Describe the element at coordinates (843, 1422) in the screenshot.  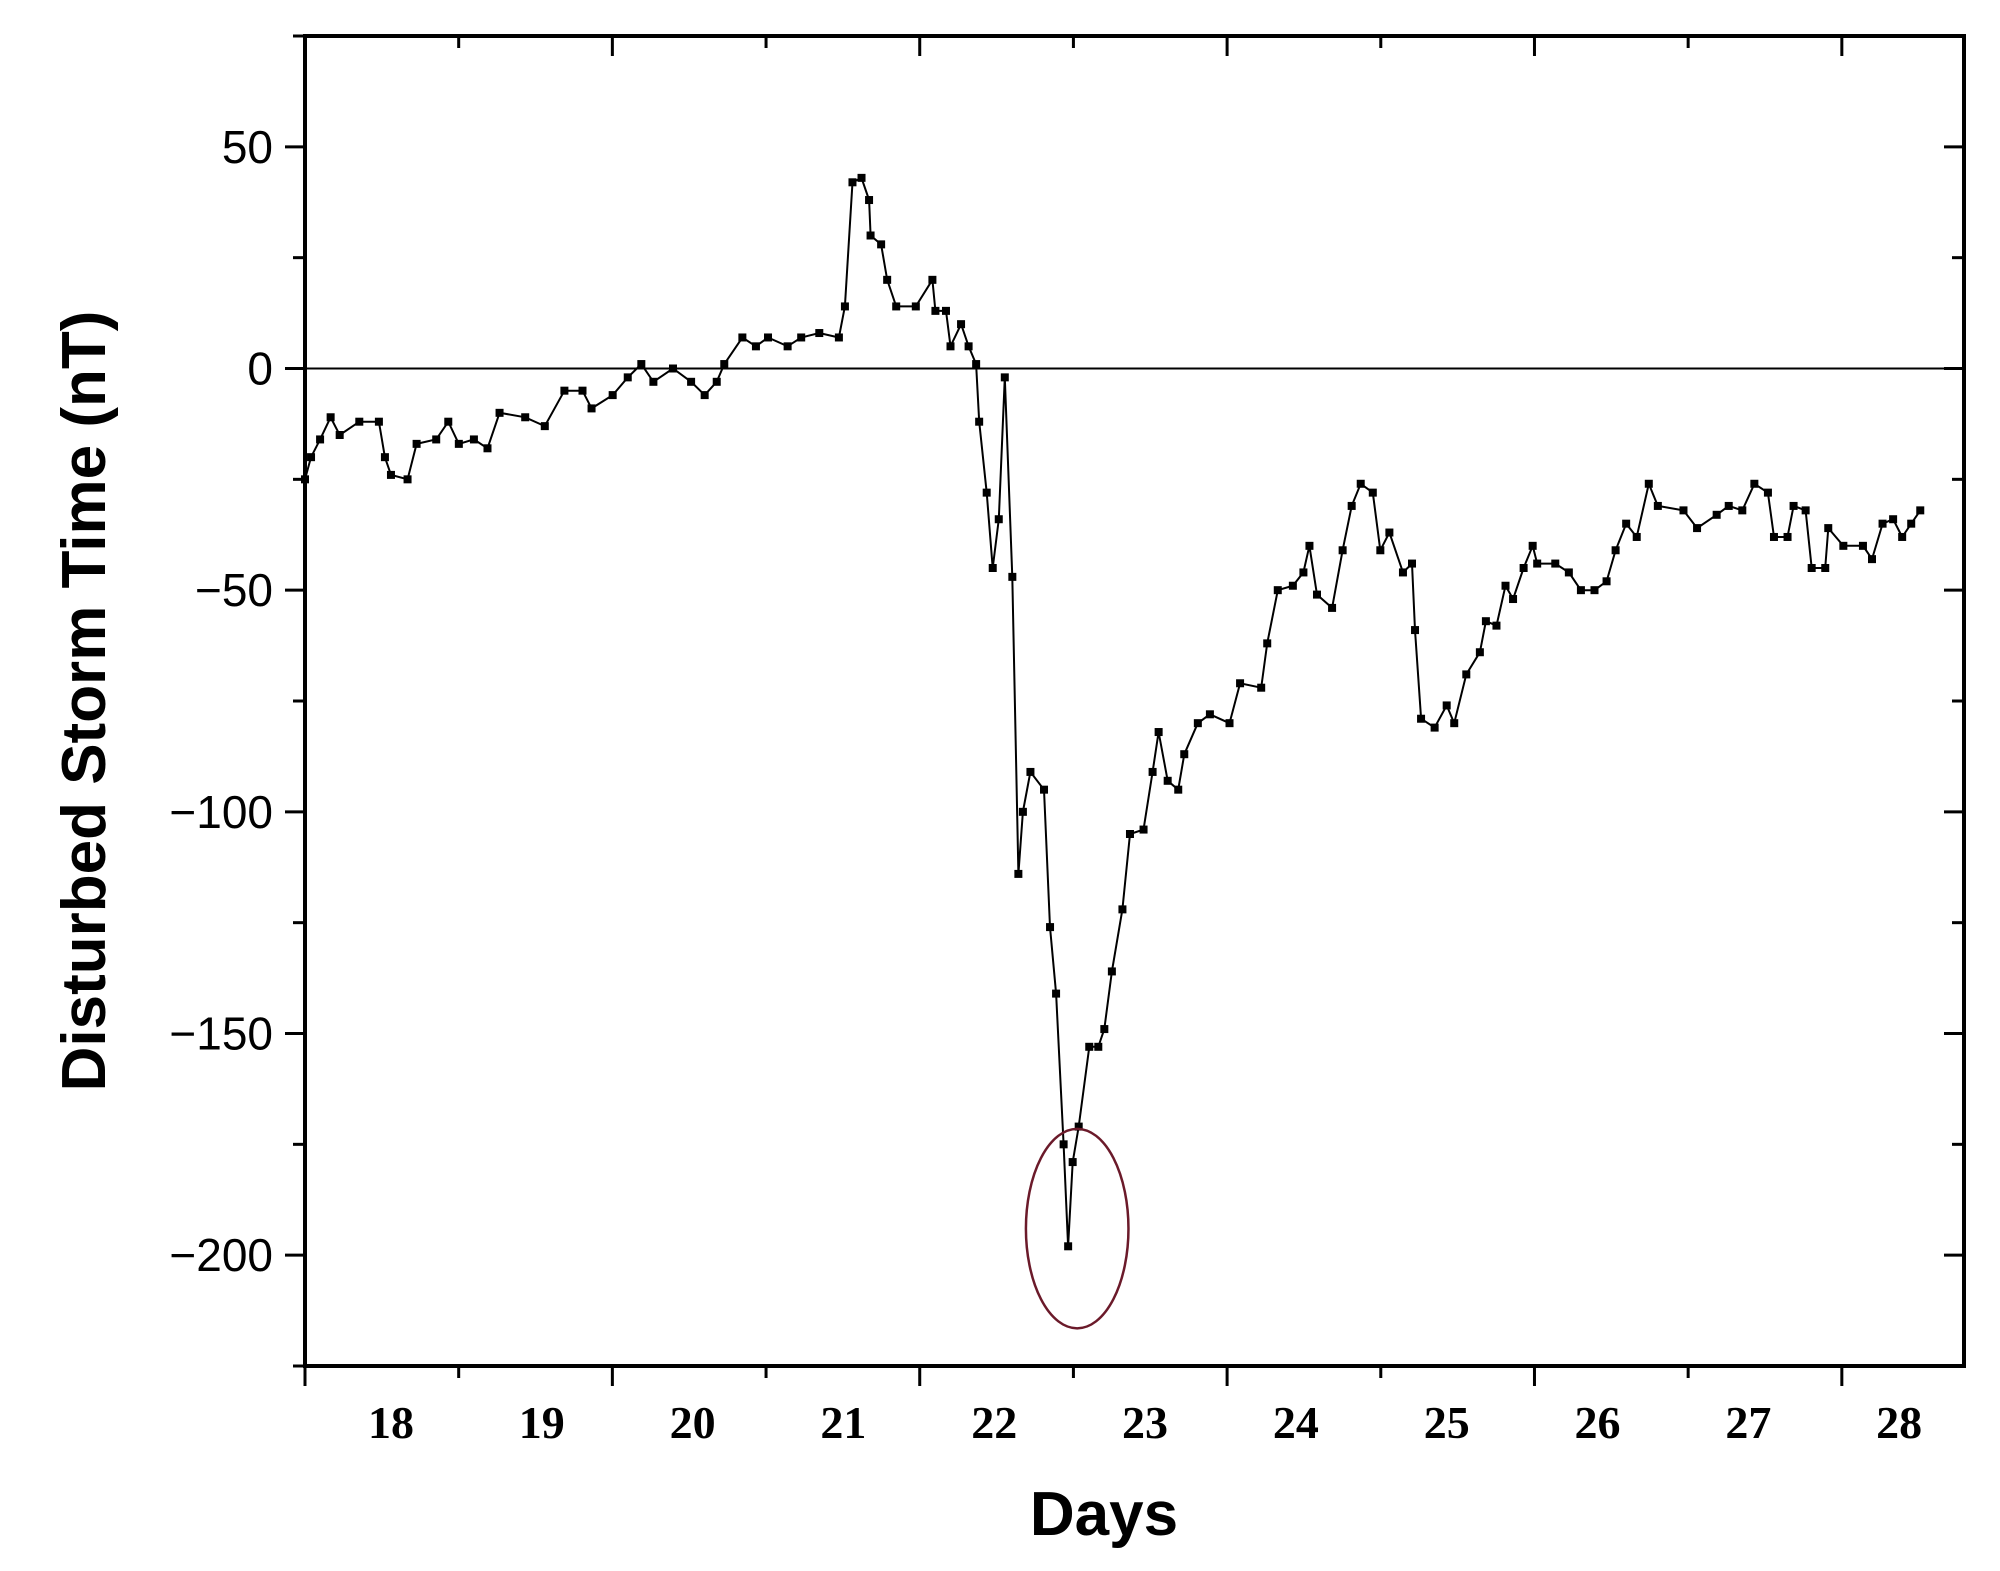
I see `x-tick-label: 21` at that location.